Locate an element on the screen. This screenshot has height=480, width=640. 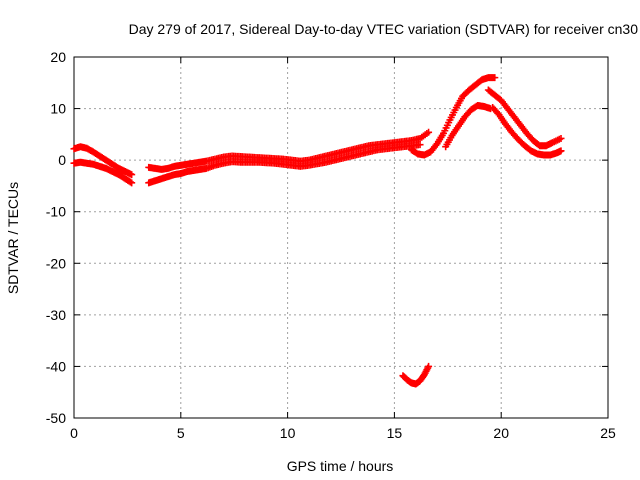
y-tick-label: 0 is located at coordinates (62, 160).